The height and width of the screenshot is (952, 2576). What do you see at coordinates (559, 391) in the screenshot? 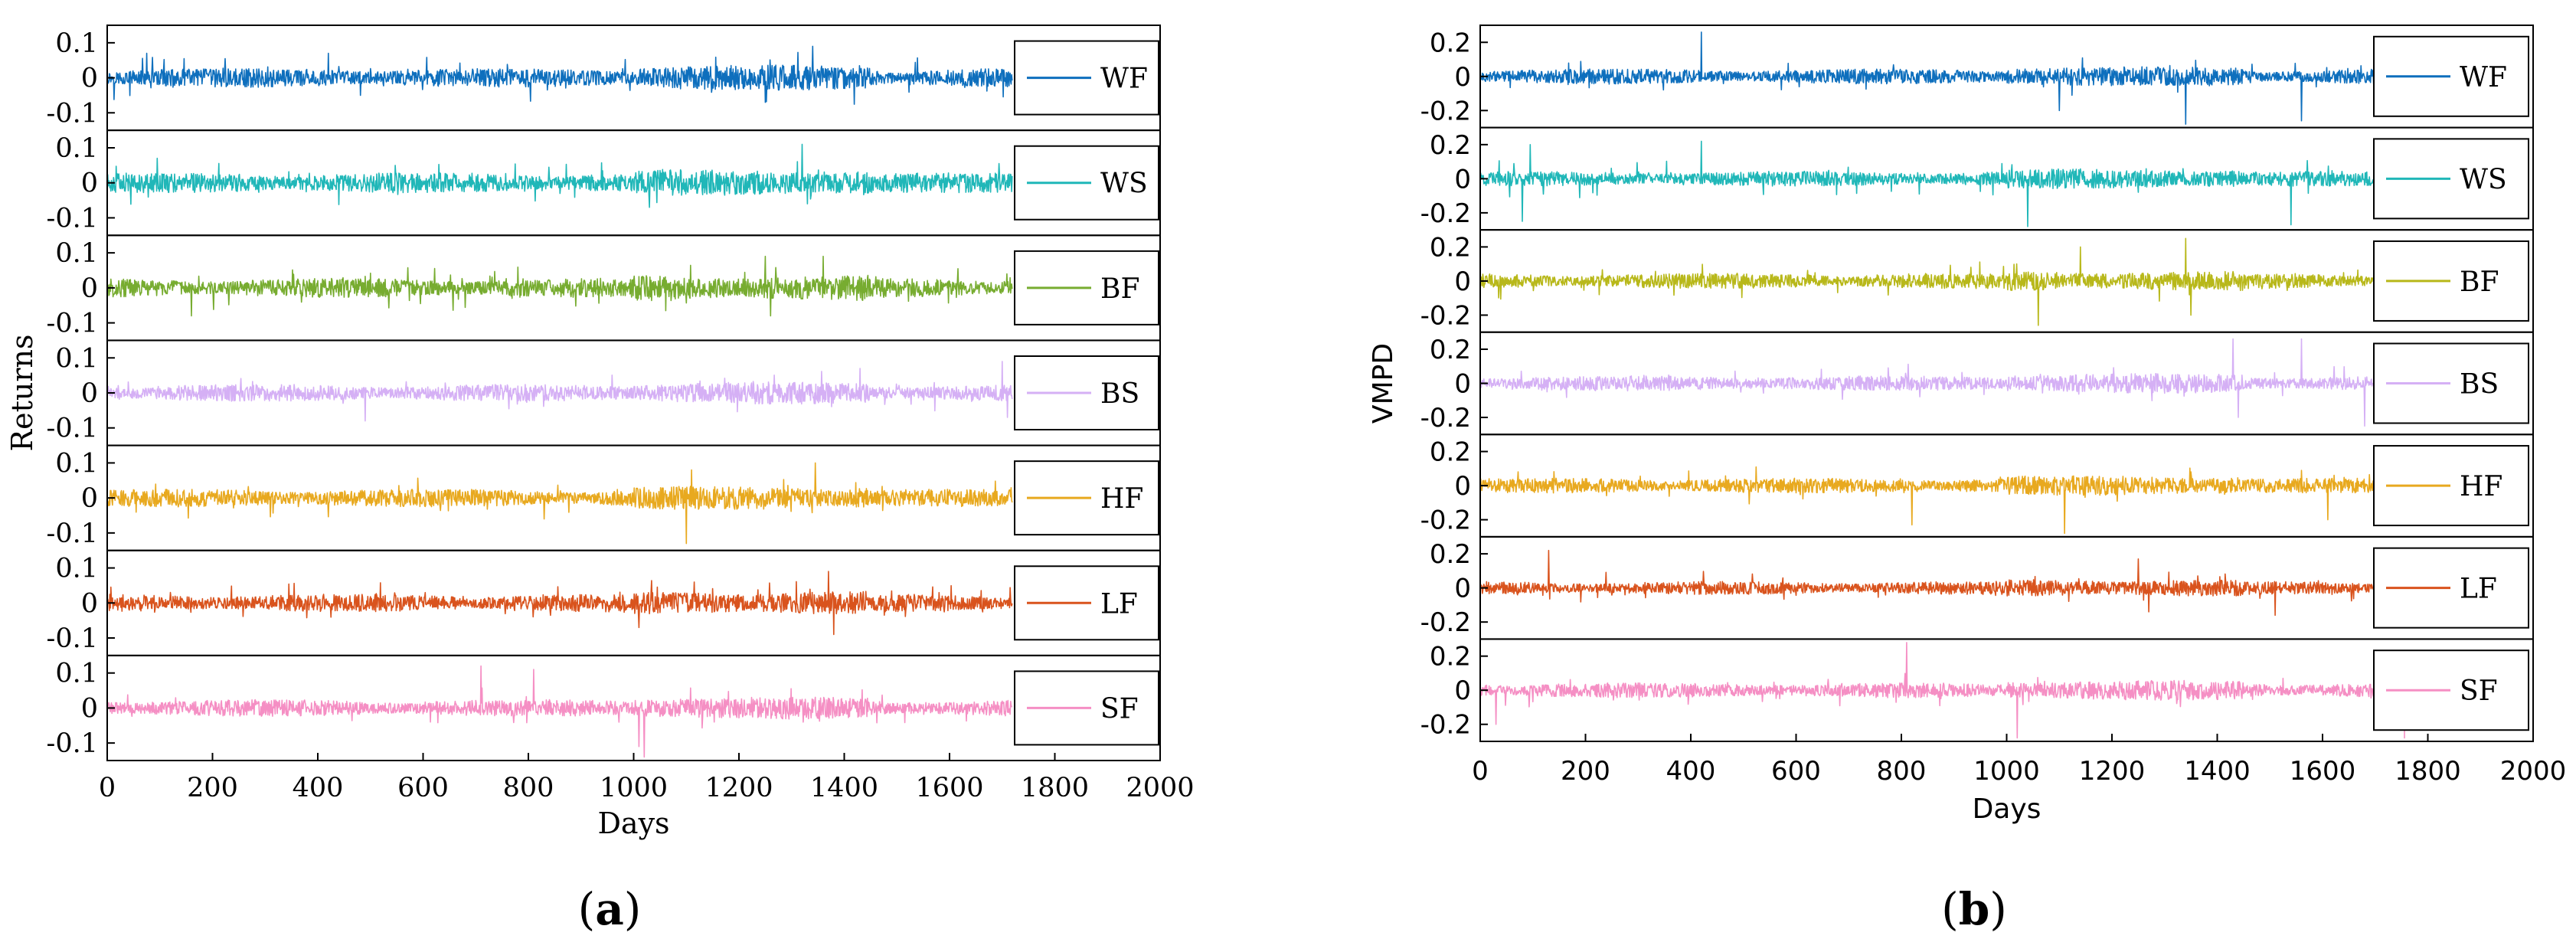
I see `series-line-bs` at bounding box center [559, 391].